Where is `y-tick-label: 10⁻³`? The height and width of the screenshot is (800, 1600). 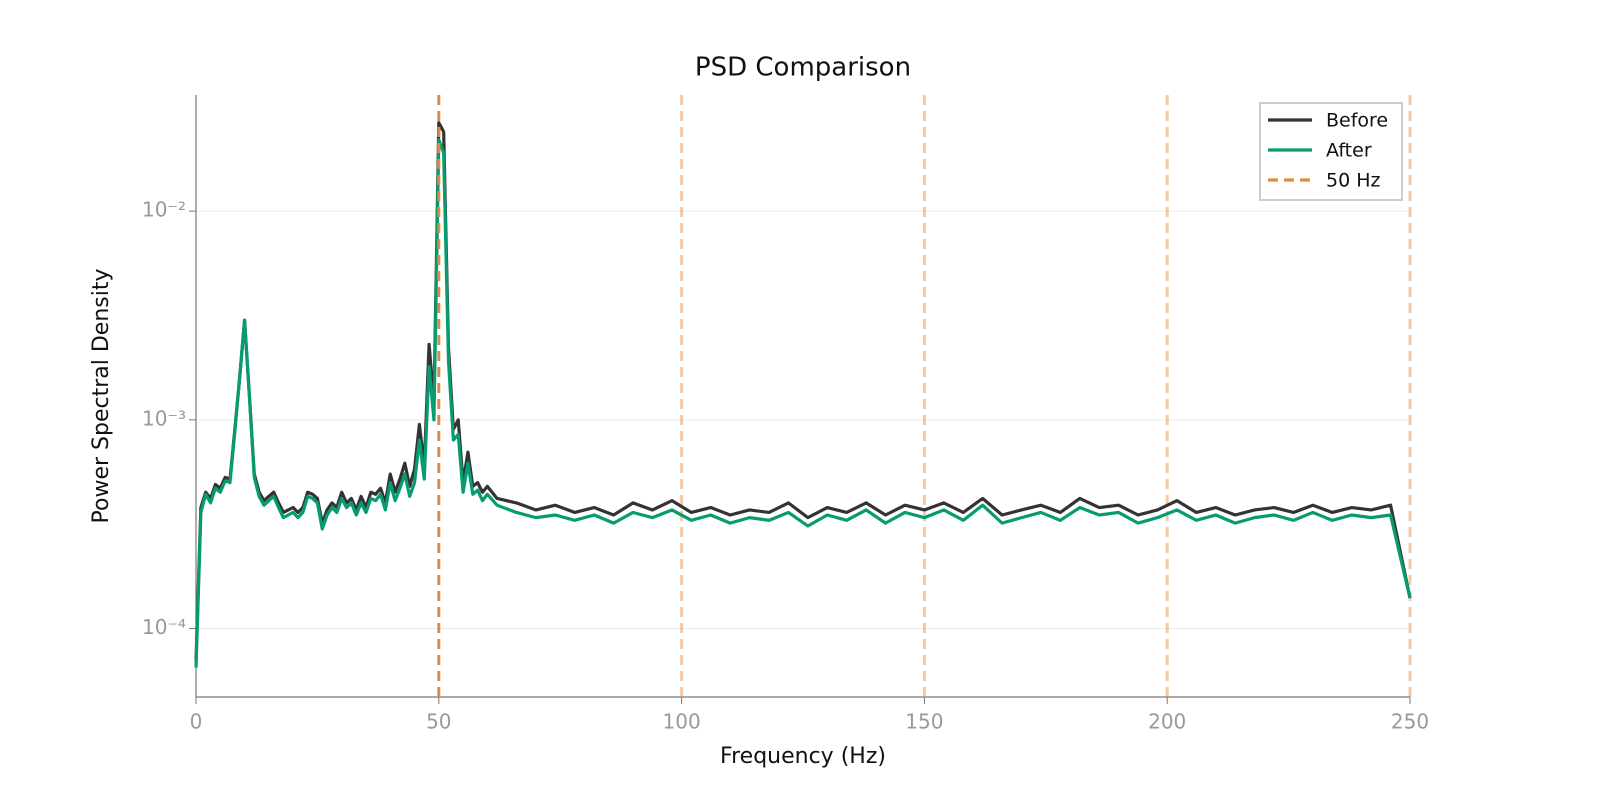
y-tick-label: 10⁻³ is located at coordinates (164, 418).